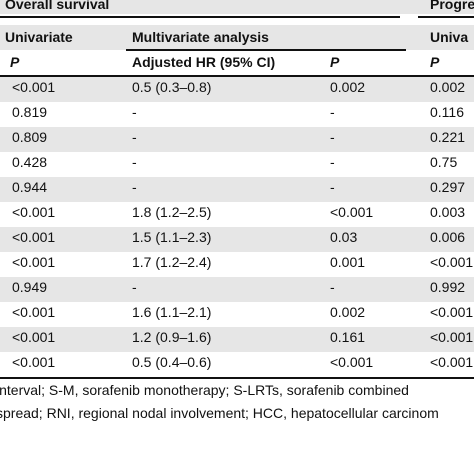  I want to click on subheader-univariate: Univariate, so click(39, 37).